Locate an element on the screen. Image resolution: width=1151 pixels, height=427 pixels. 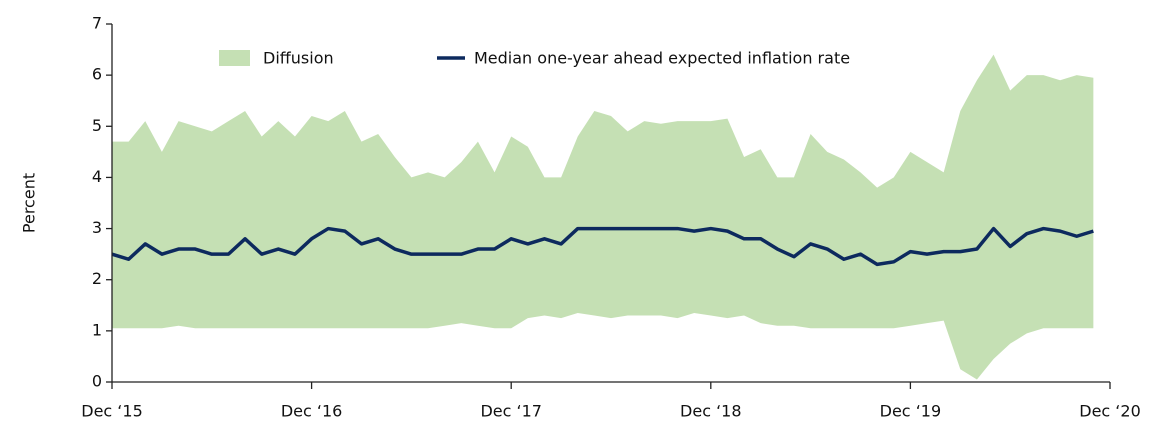
y-tick-label: 4 is located at coordinates (97, 176).